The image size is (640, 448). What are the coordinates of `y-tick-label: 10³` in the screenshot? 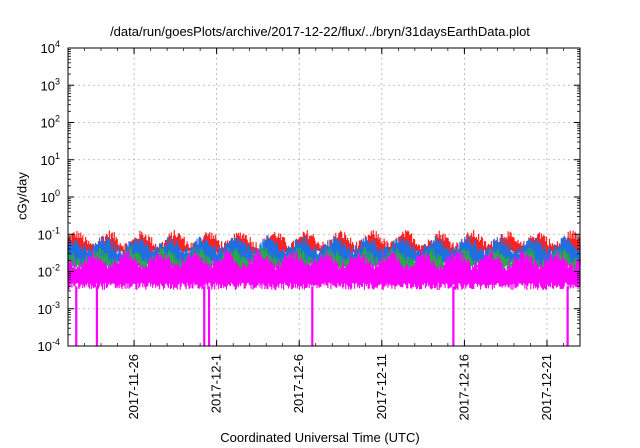 It's located at (50, 84).